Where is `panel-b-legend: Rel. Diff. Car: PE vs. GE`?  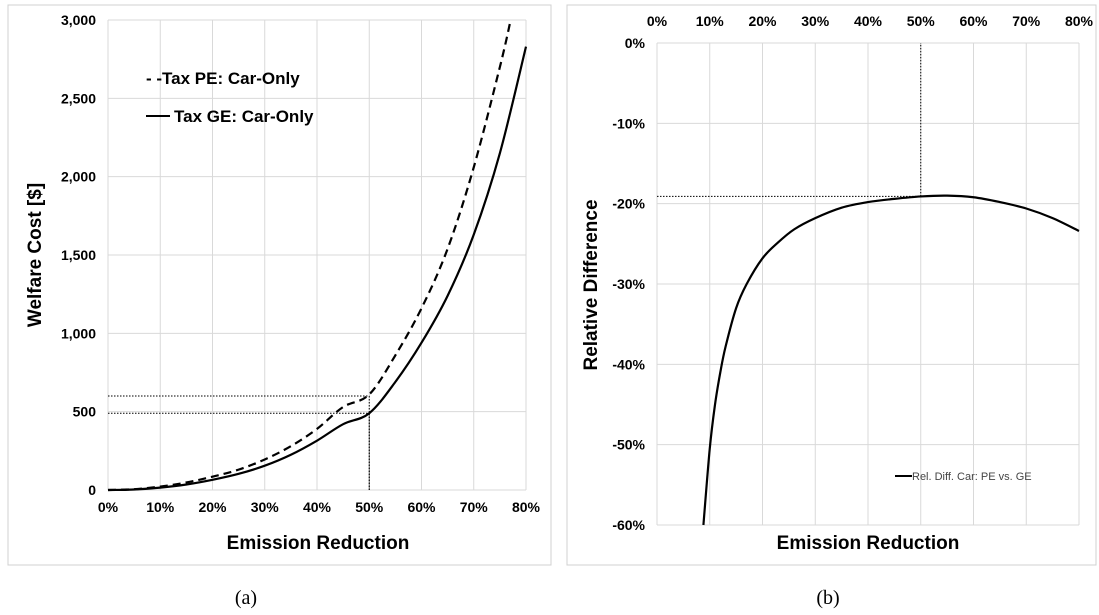
panel-b-legend: Rel. Diff. Car: PE vs. GE is located at coordinates (963, 477).